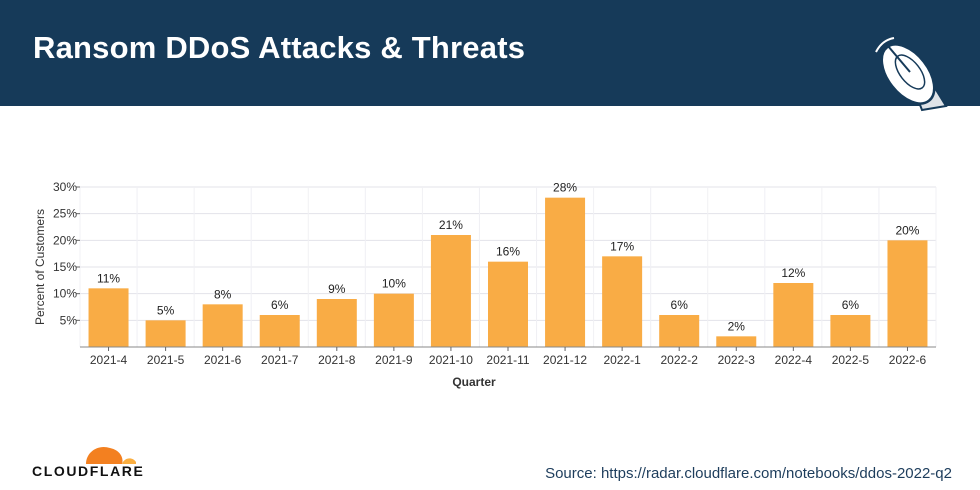 The height and width of the screenshot is (490, 980). I want to click on x-tick-label: 2021-5, so click(166, 360).